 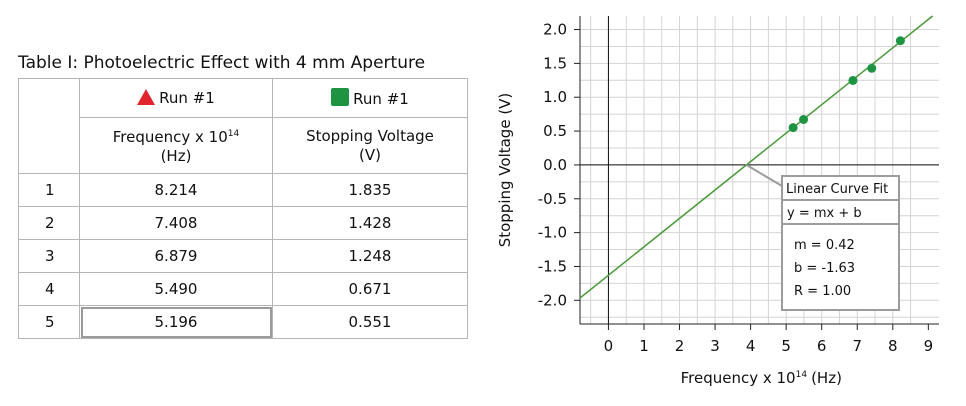 What do you see at coordinates (837, 189) in the screenshot?
I see `fit-title: Linear Curve Fit` at bounding box center [837, 189].